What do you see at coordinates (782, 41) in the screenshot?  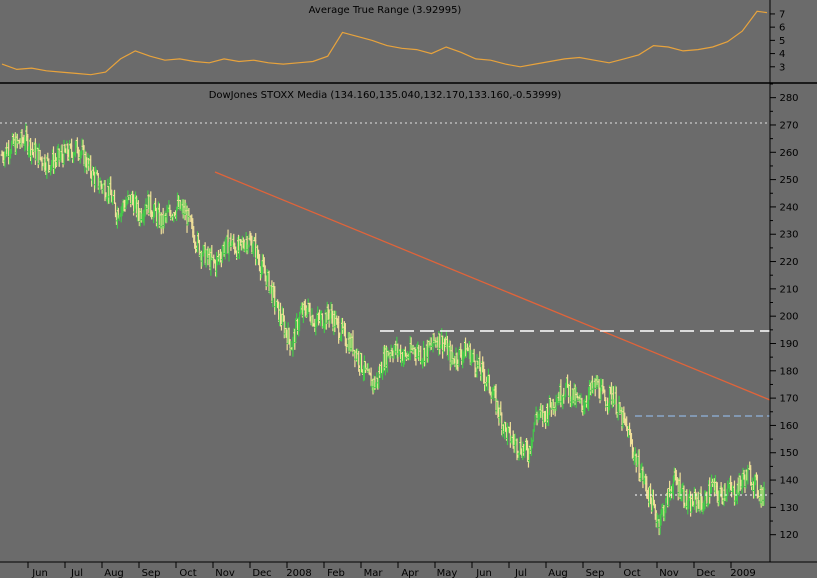 I see `atr-tick-label: 5` at bounding box center [782, 41].